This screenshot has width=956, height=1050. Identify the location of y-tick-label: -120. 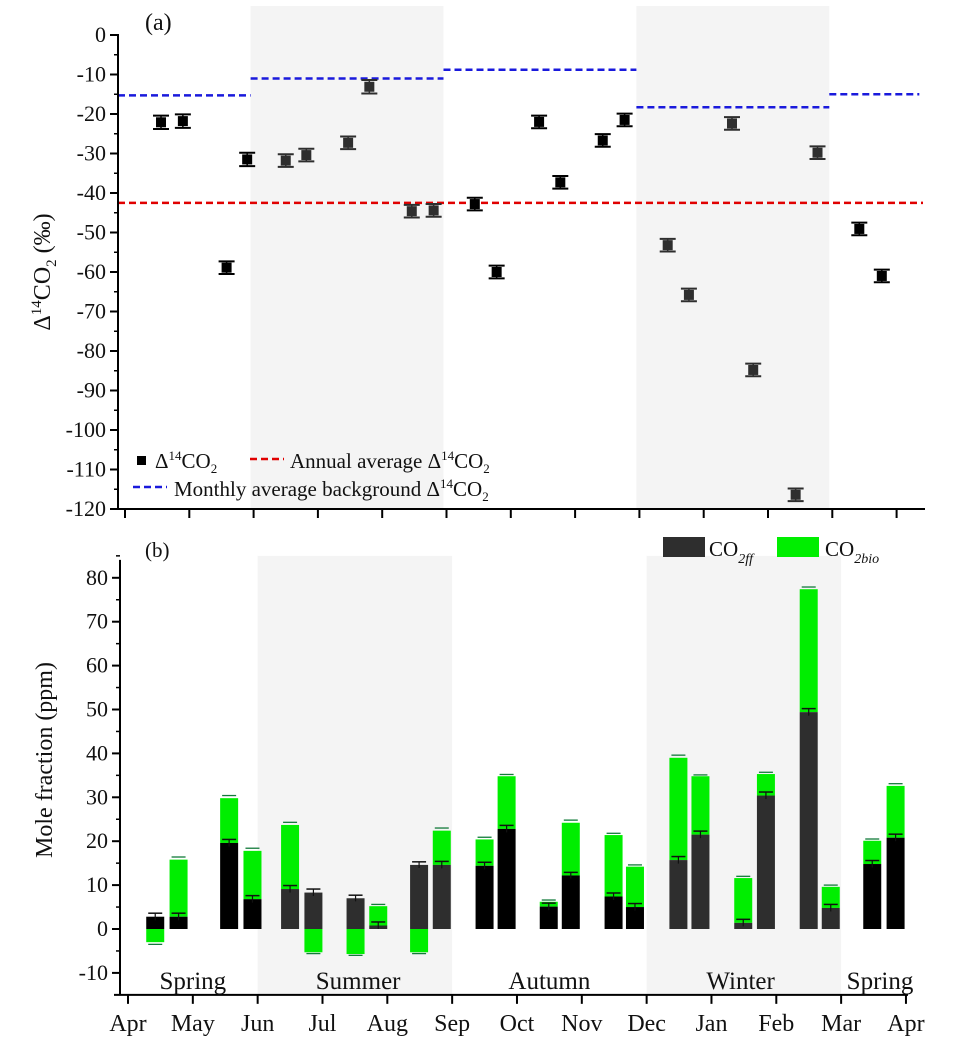
(86, 508).